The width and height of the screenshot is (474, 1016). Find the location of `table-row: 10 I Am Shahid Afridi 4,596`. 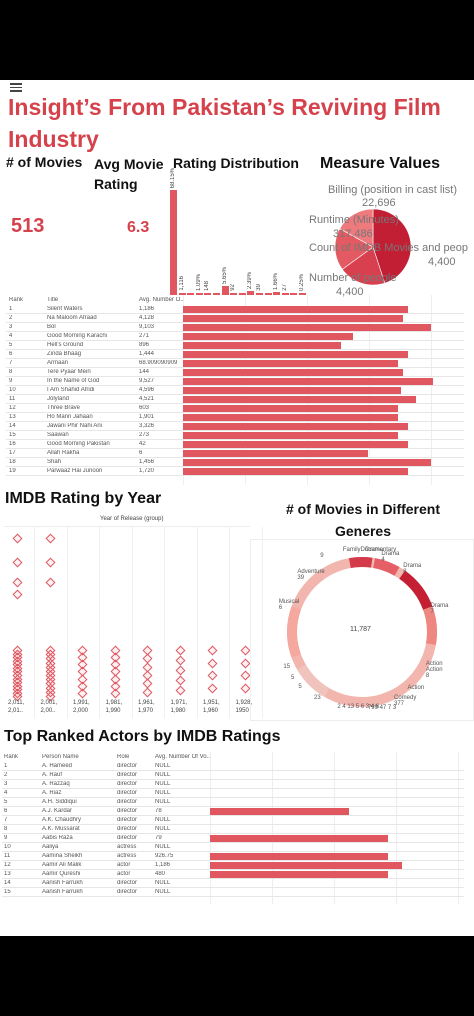

table-row: 10 I Am Shahid Afridi 4,596 is located at coordinates (235, 390).